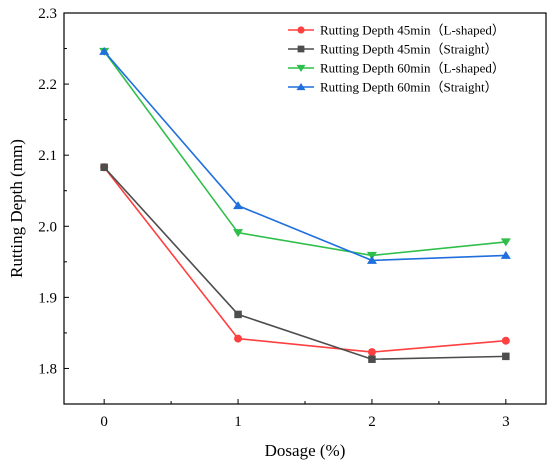 The height and width of the screenshot is (463, 550). I want to click on legend-label: Rutting Depth 60min（Straight）, so click(409, 87).